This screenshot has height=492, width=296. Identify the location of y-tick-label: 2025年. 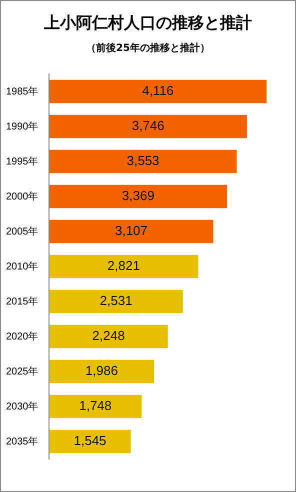
(22, 371).